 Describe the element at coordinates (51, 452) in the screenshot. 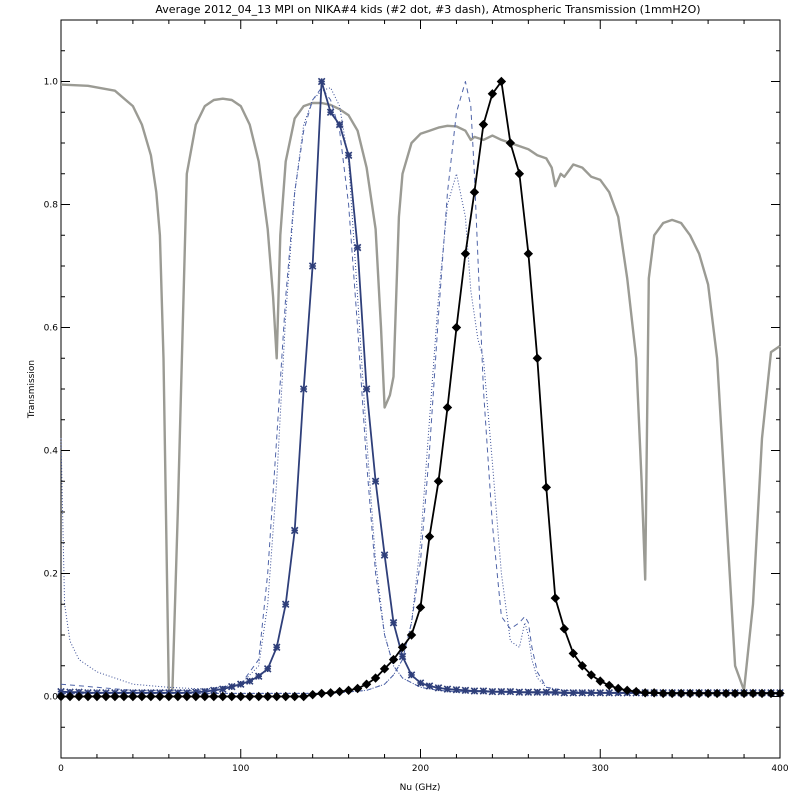

I see `y-tick-label: 0.4` at that location.